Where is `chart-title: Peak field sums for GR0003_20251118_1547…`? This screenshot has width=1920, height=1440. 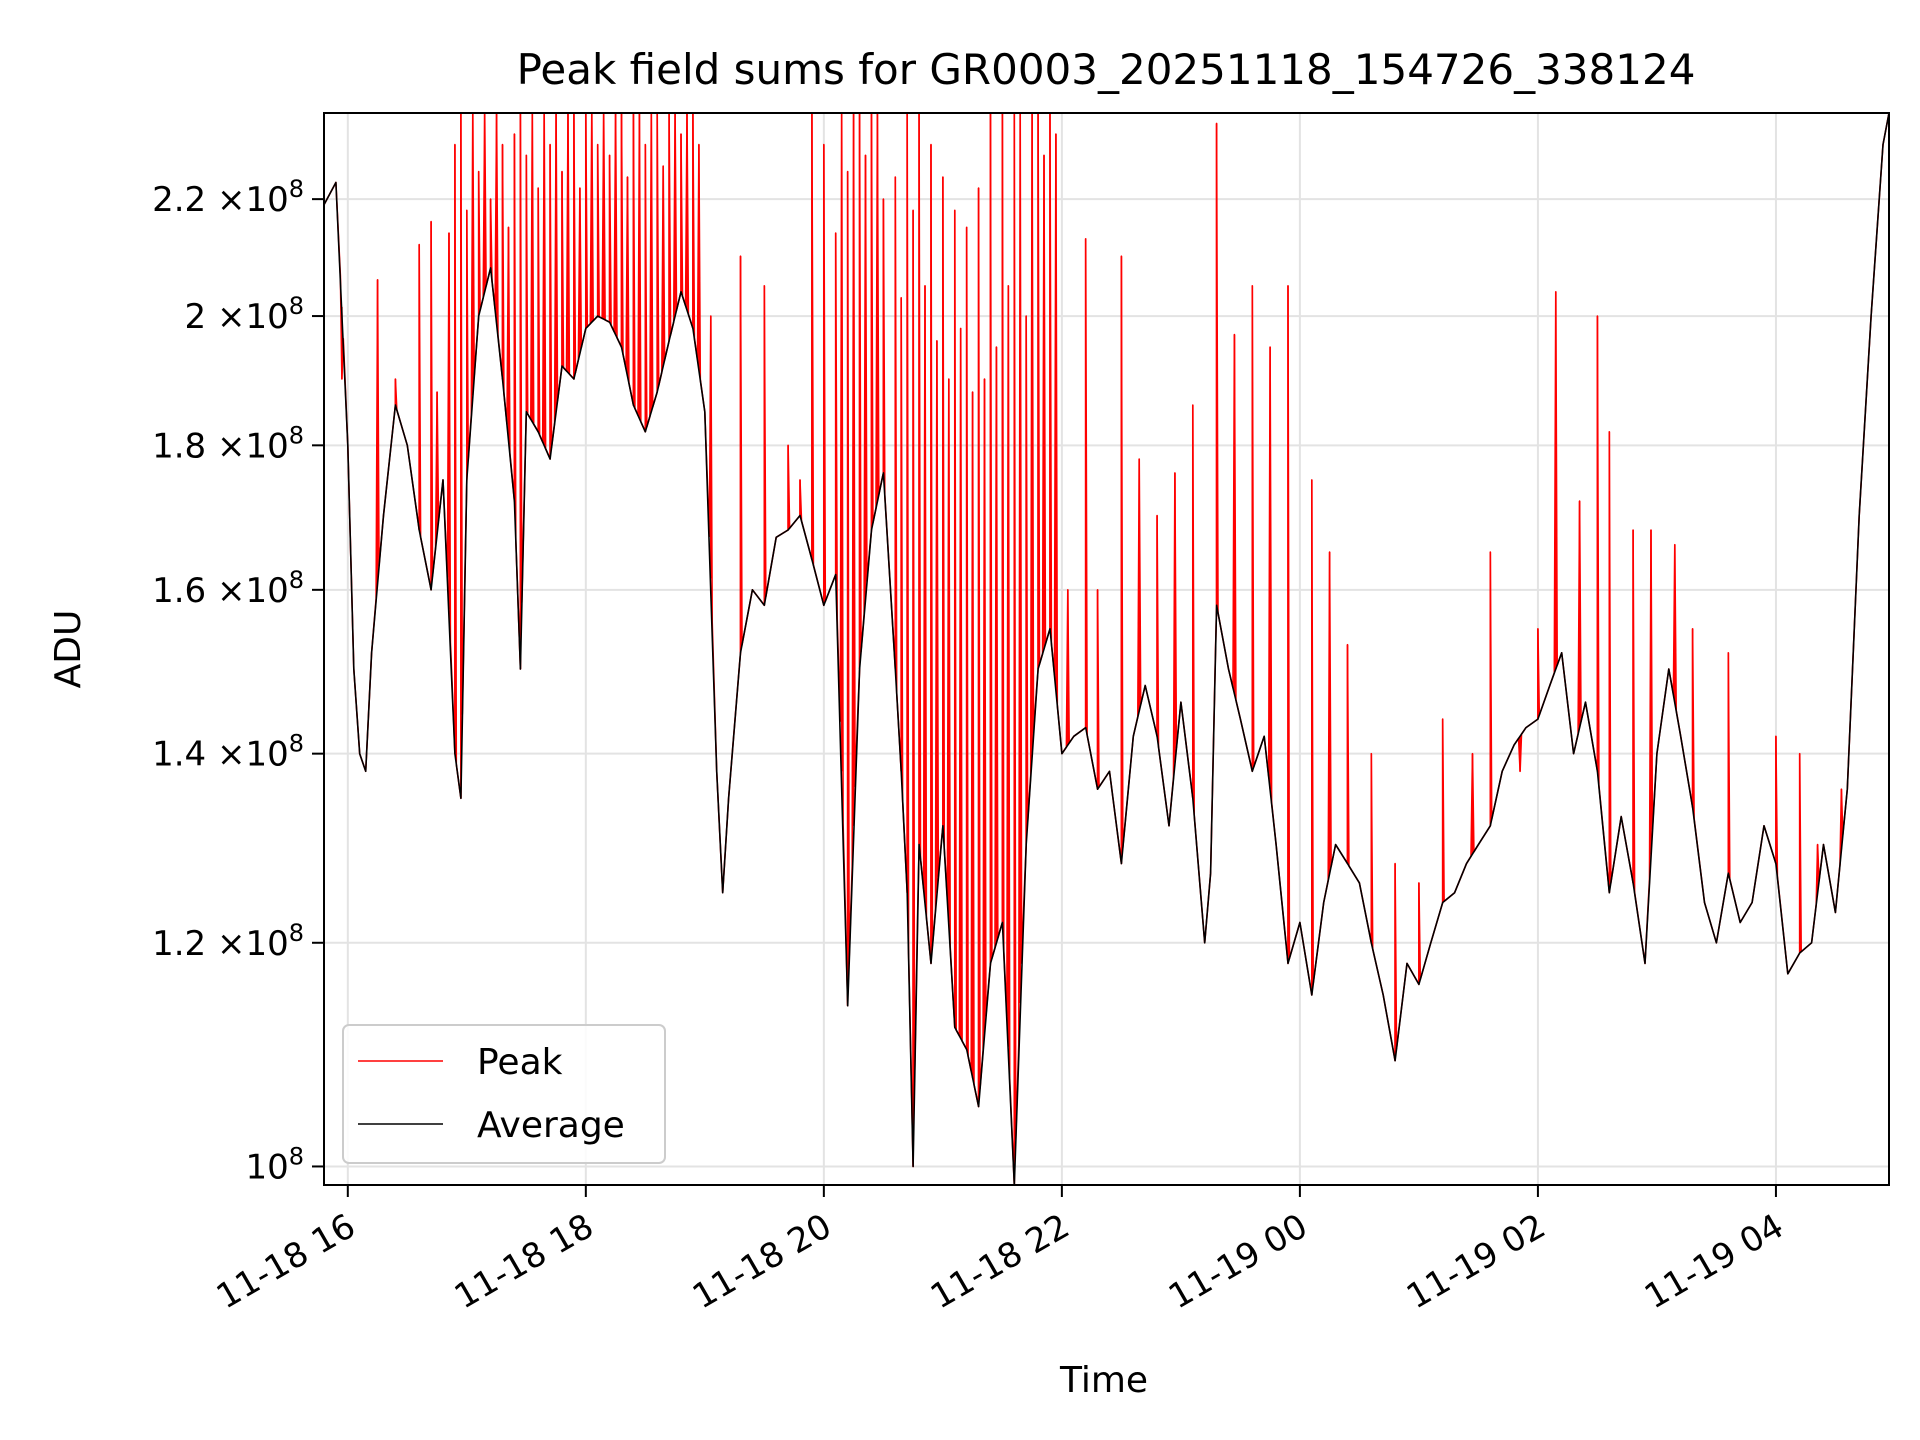
chart-title: Peak field sums for GR0003_20251118_1547… is located at coordinates (1106, 69).